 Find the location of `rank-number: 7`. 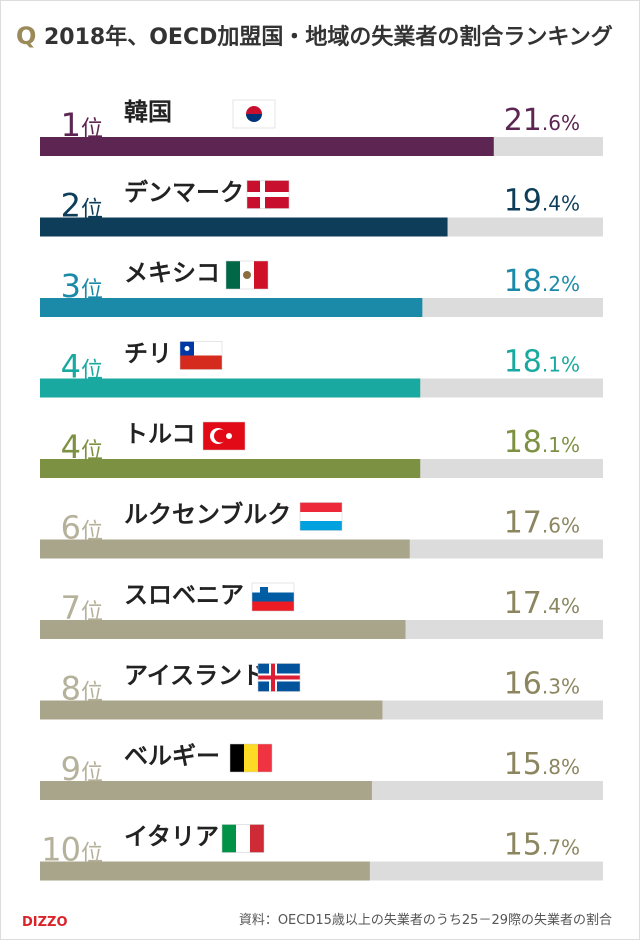

rank-number: 7 is located at coordinates (70, 608).